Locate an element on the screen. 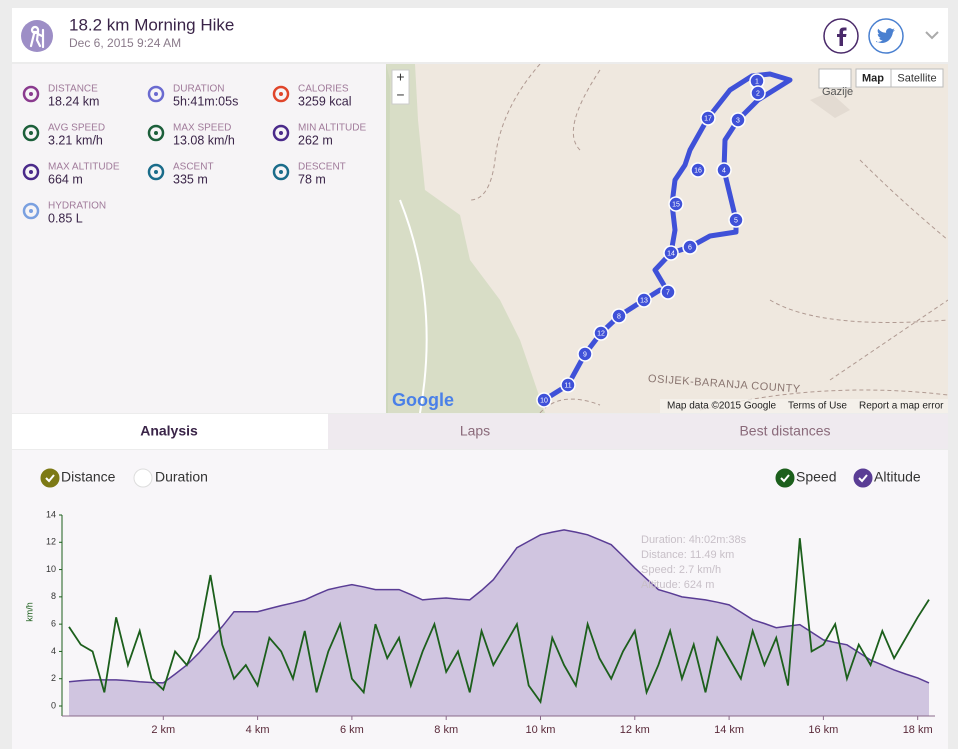  stat-value: 18.24 km is located at coordinates (73, 101).